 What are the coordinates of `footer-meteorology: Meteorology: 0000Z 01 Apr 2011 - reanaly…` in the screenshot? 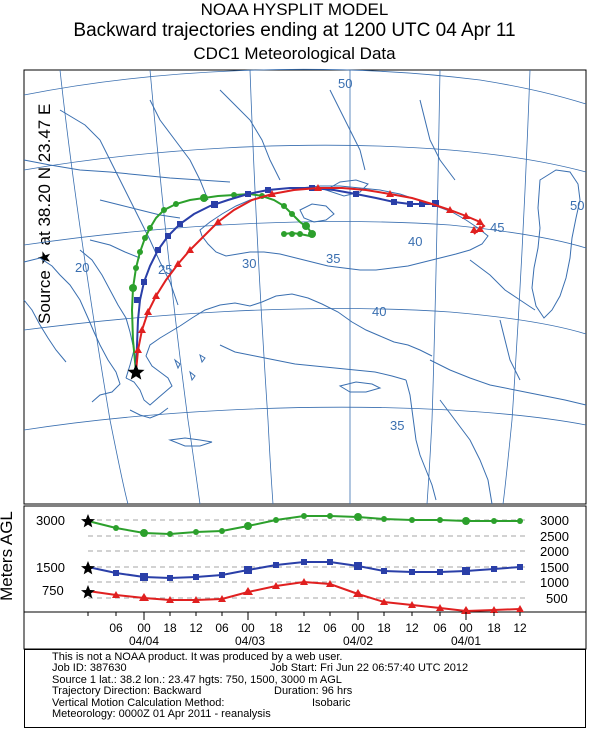 It's located at (161, 713).